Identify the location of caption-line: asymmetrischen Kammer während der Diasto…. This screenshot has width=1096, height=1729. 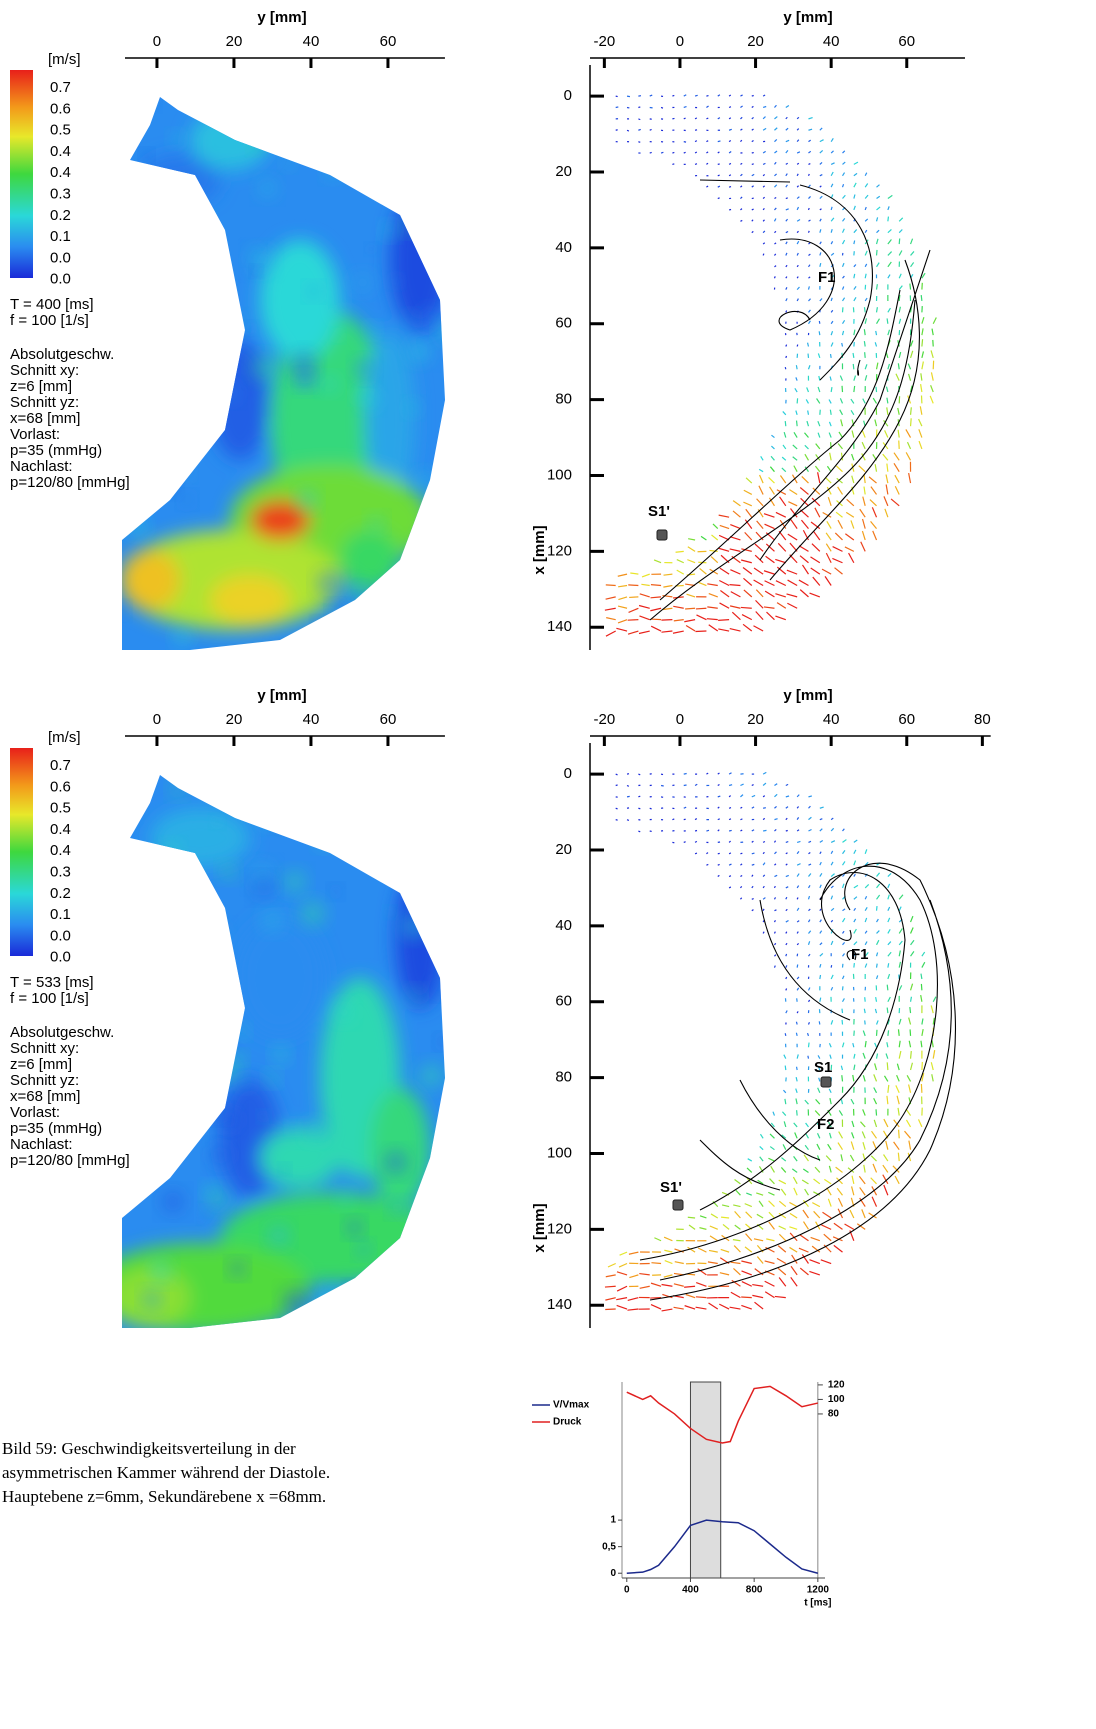
(166, 1472).